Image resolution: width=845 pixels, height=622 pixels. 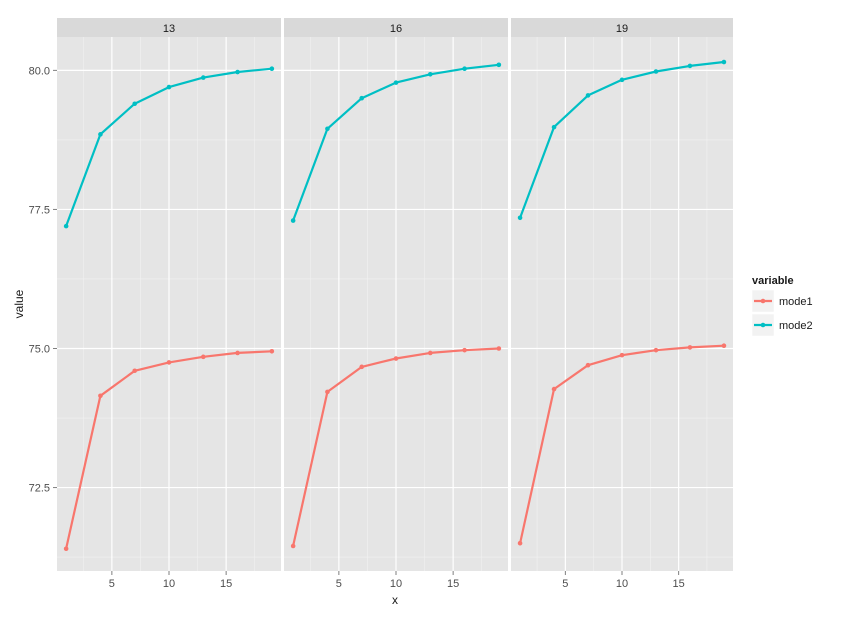 What do you see at coordinates (763, 301) in the screenshot?
I see `legend-point-mode1` at bounding box center [763, 301].